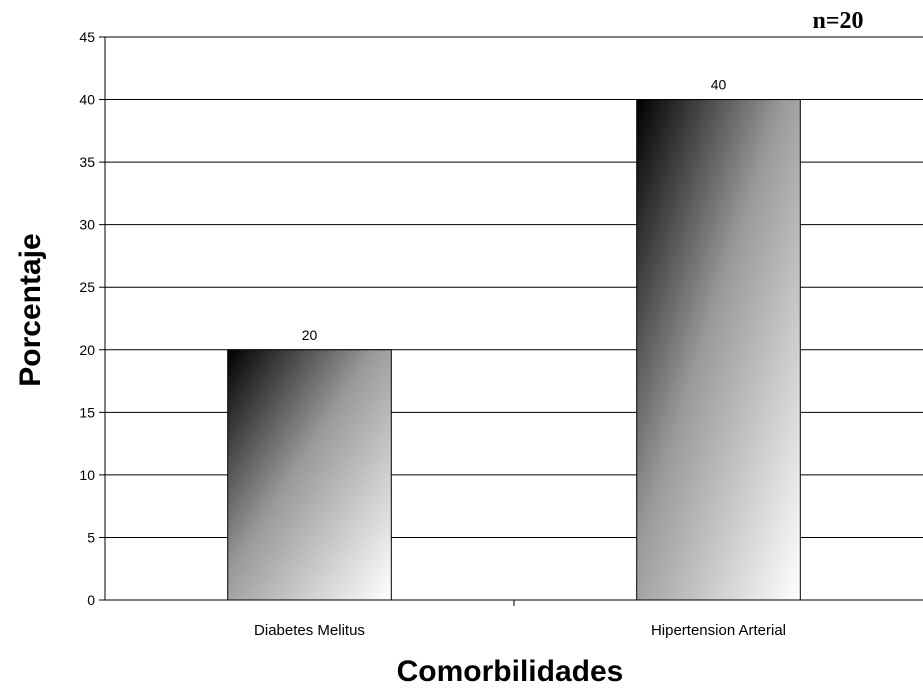 The image size is (923, 693). Describe the element at coordinates (91, 537) in the screenshot. I see `y-tick-label: 5` at that location.